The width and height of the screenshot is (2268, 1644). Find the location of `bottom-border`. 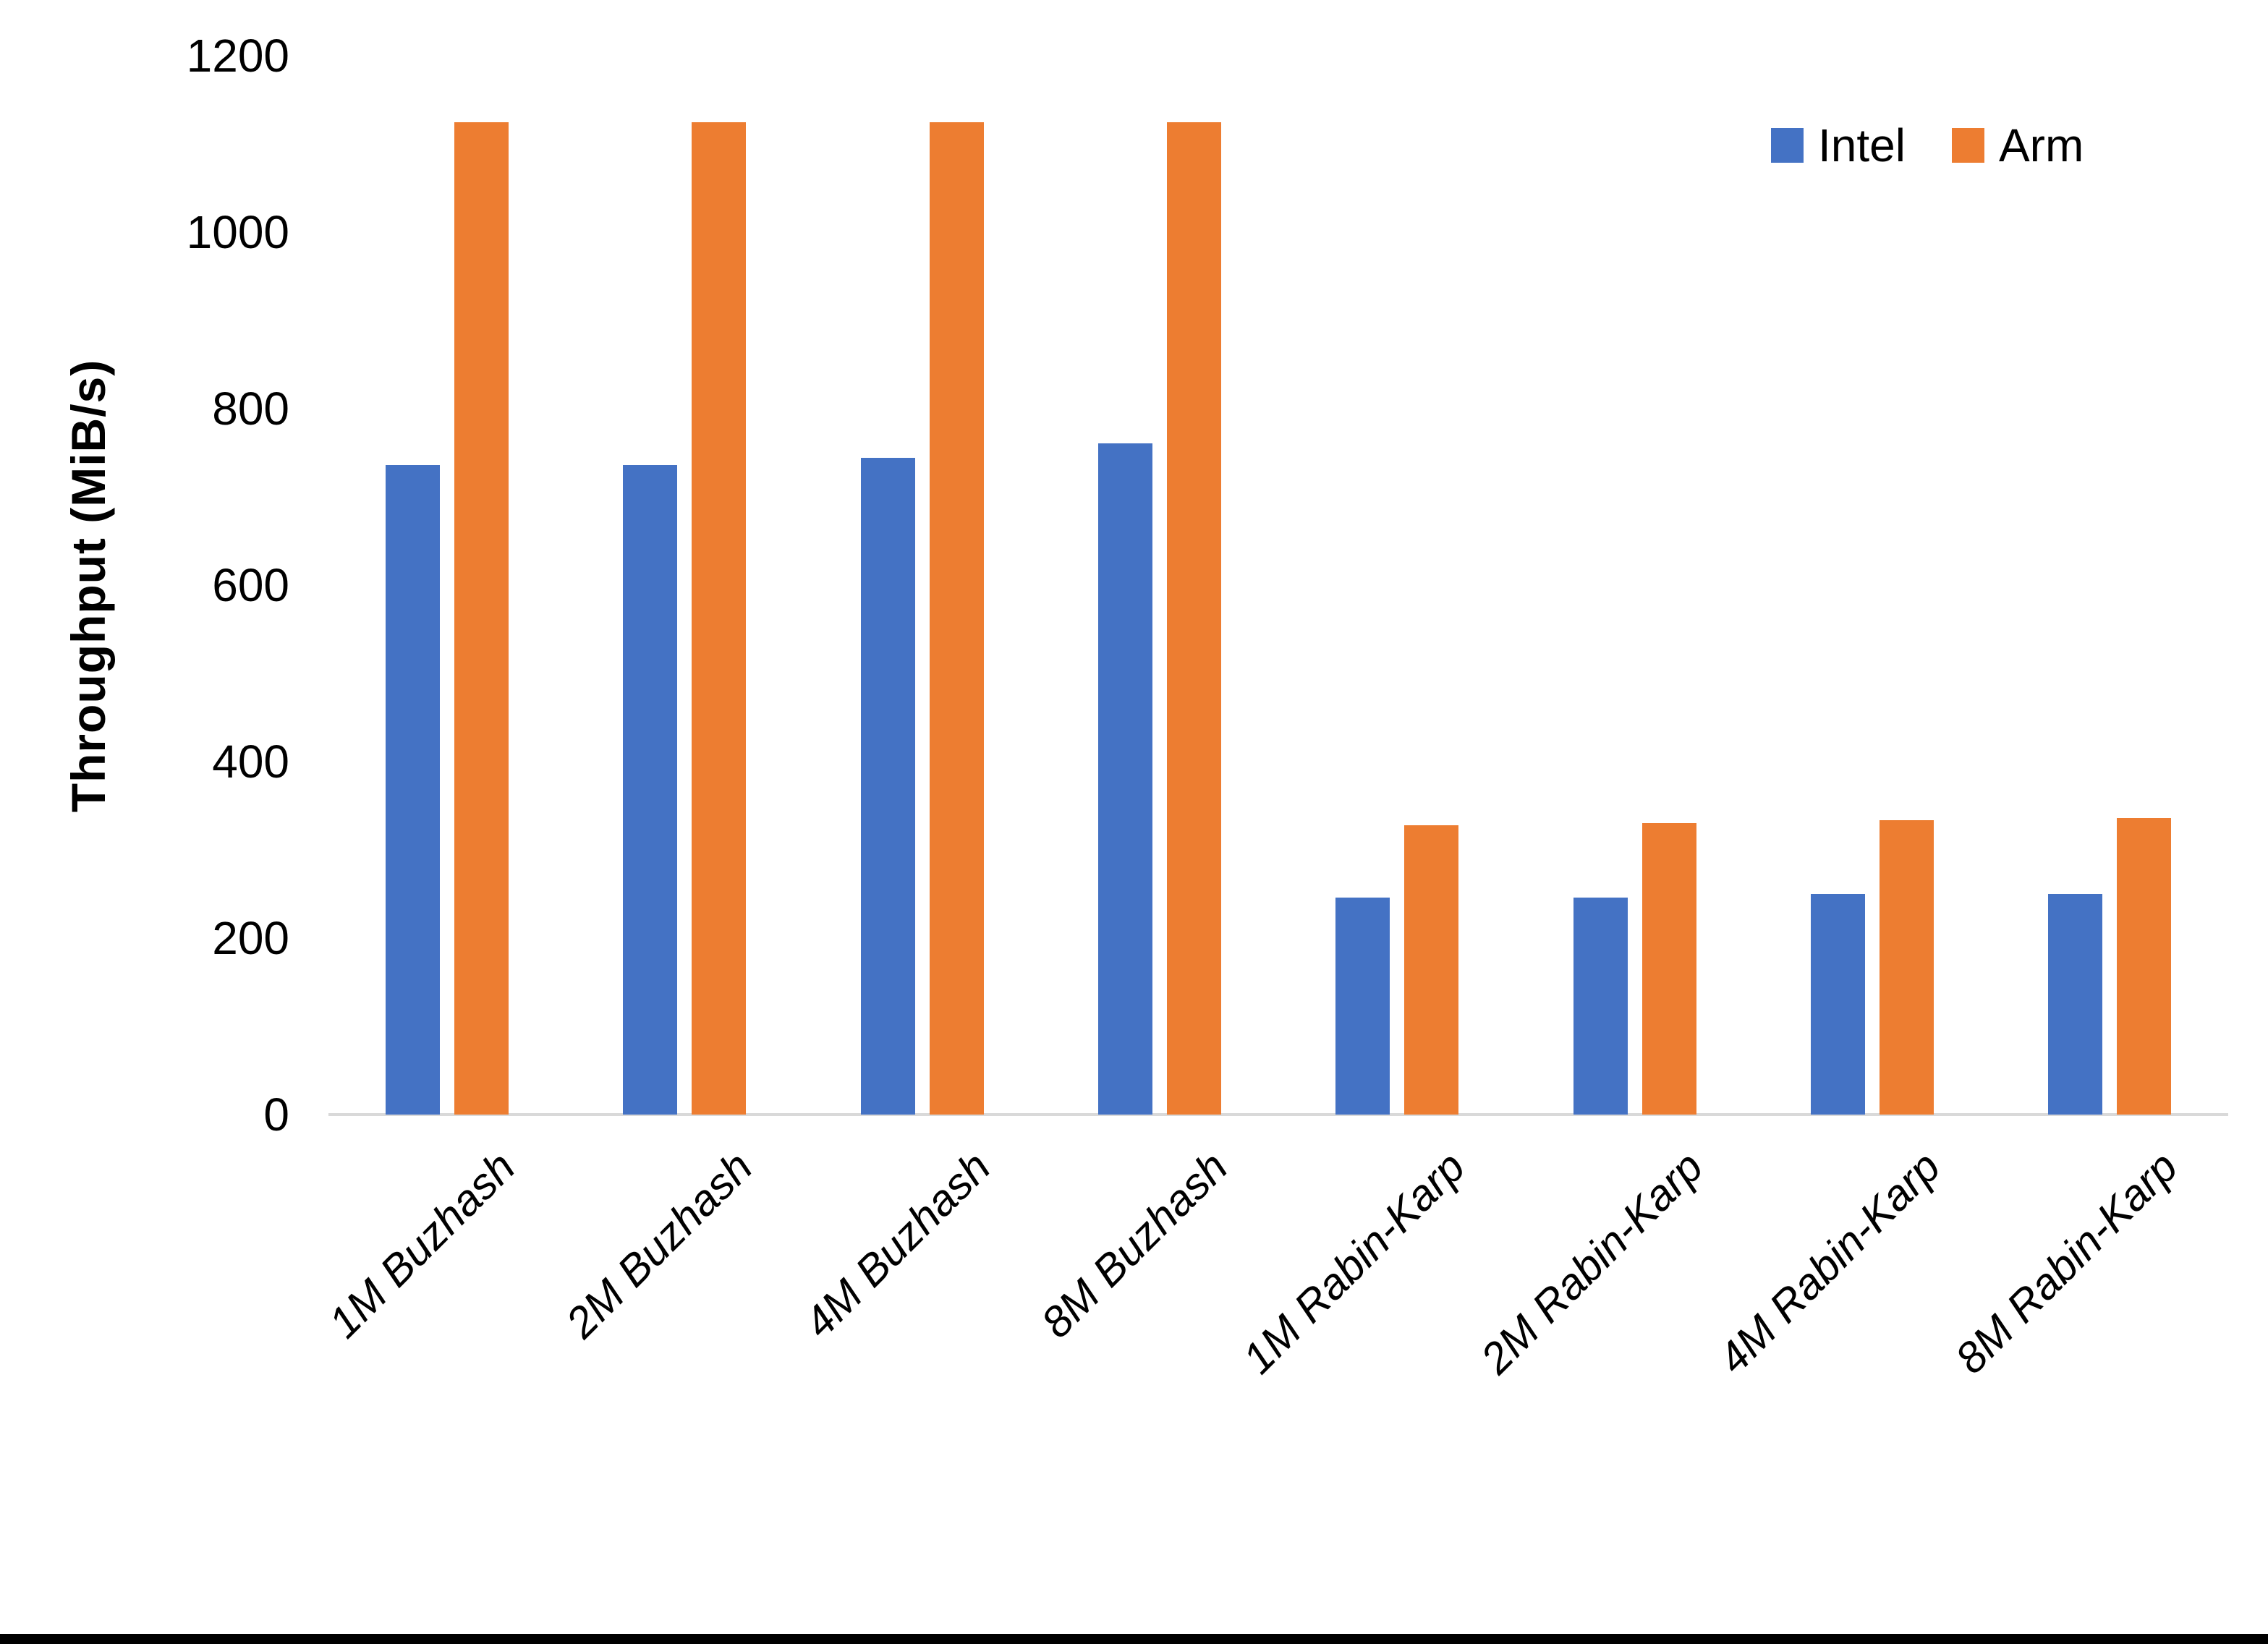

bottom-border is located at coordinates (1134, 1639).